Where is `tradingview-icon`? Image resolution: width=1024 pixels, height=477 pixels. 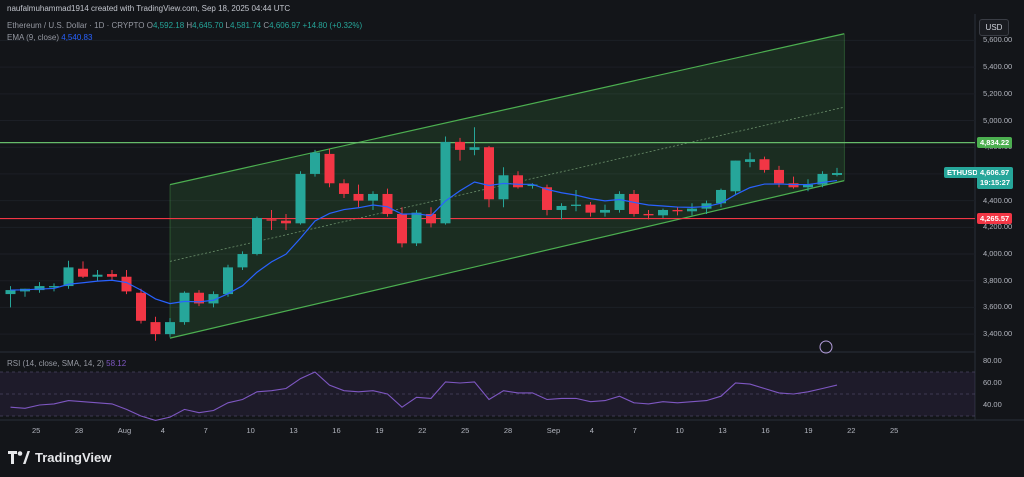 tradingview-icon is located at coordinates (19, 457).